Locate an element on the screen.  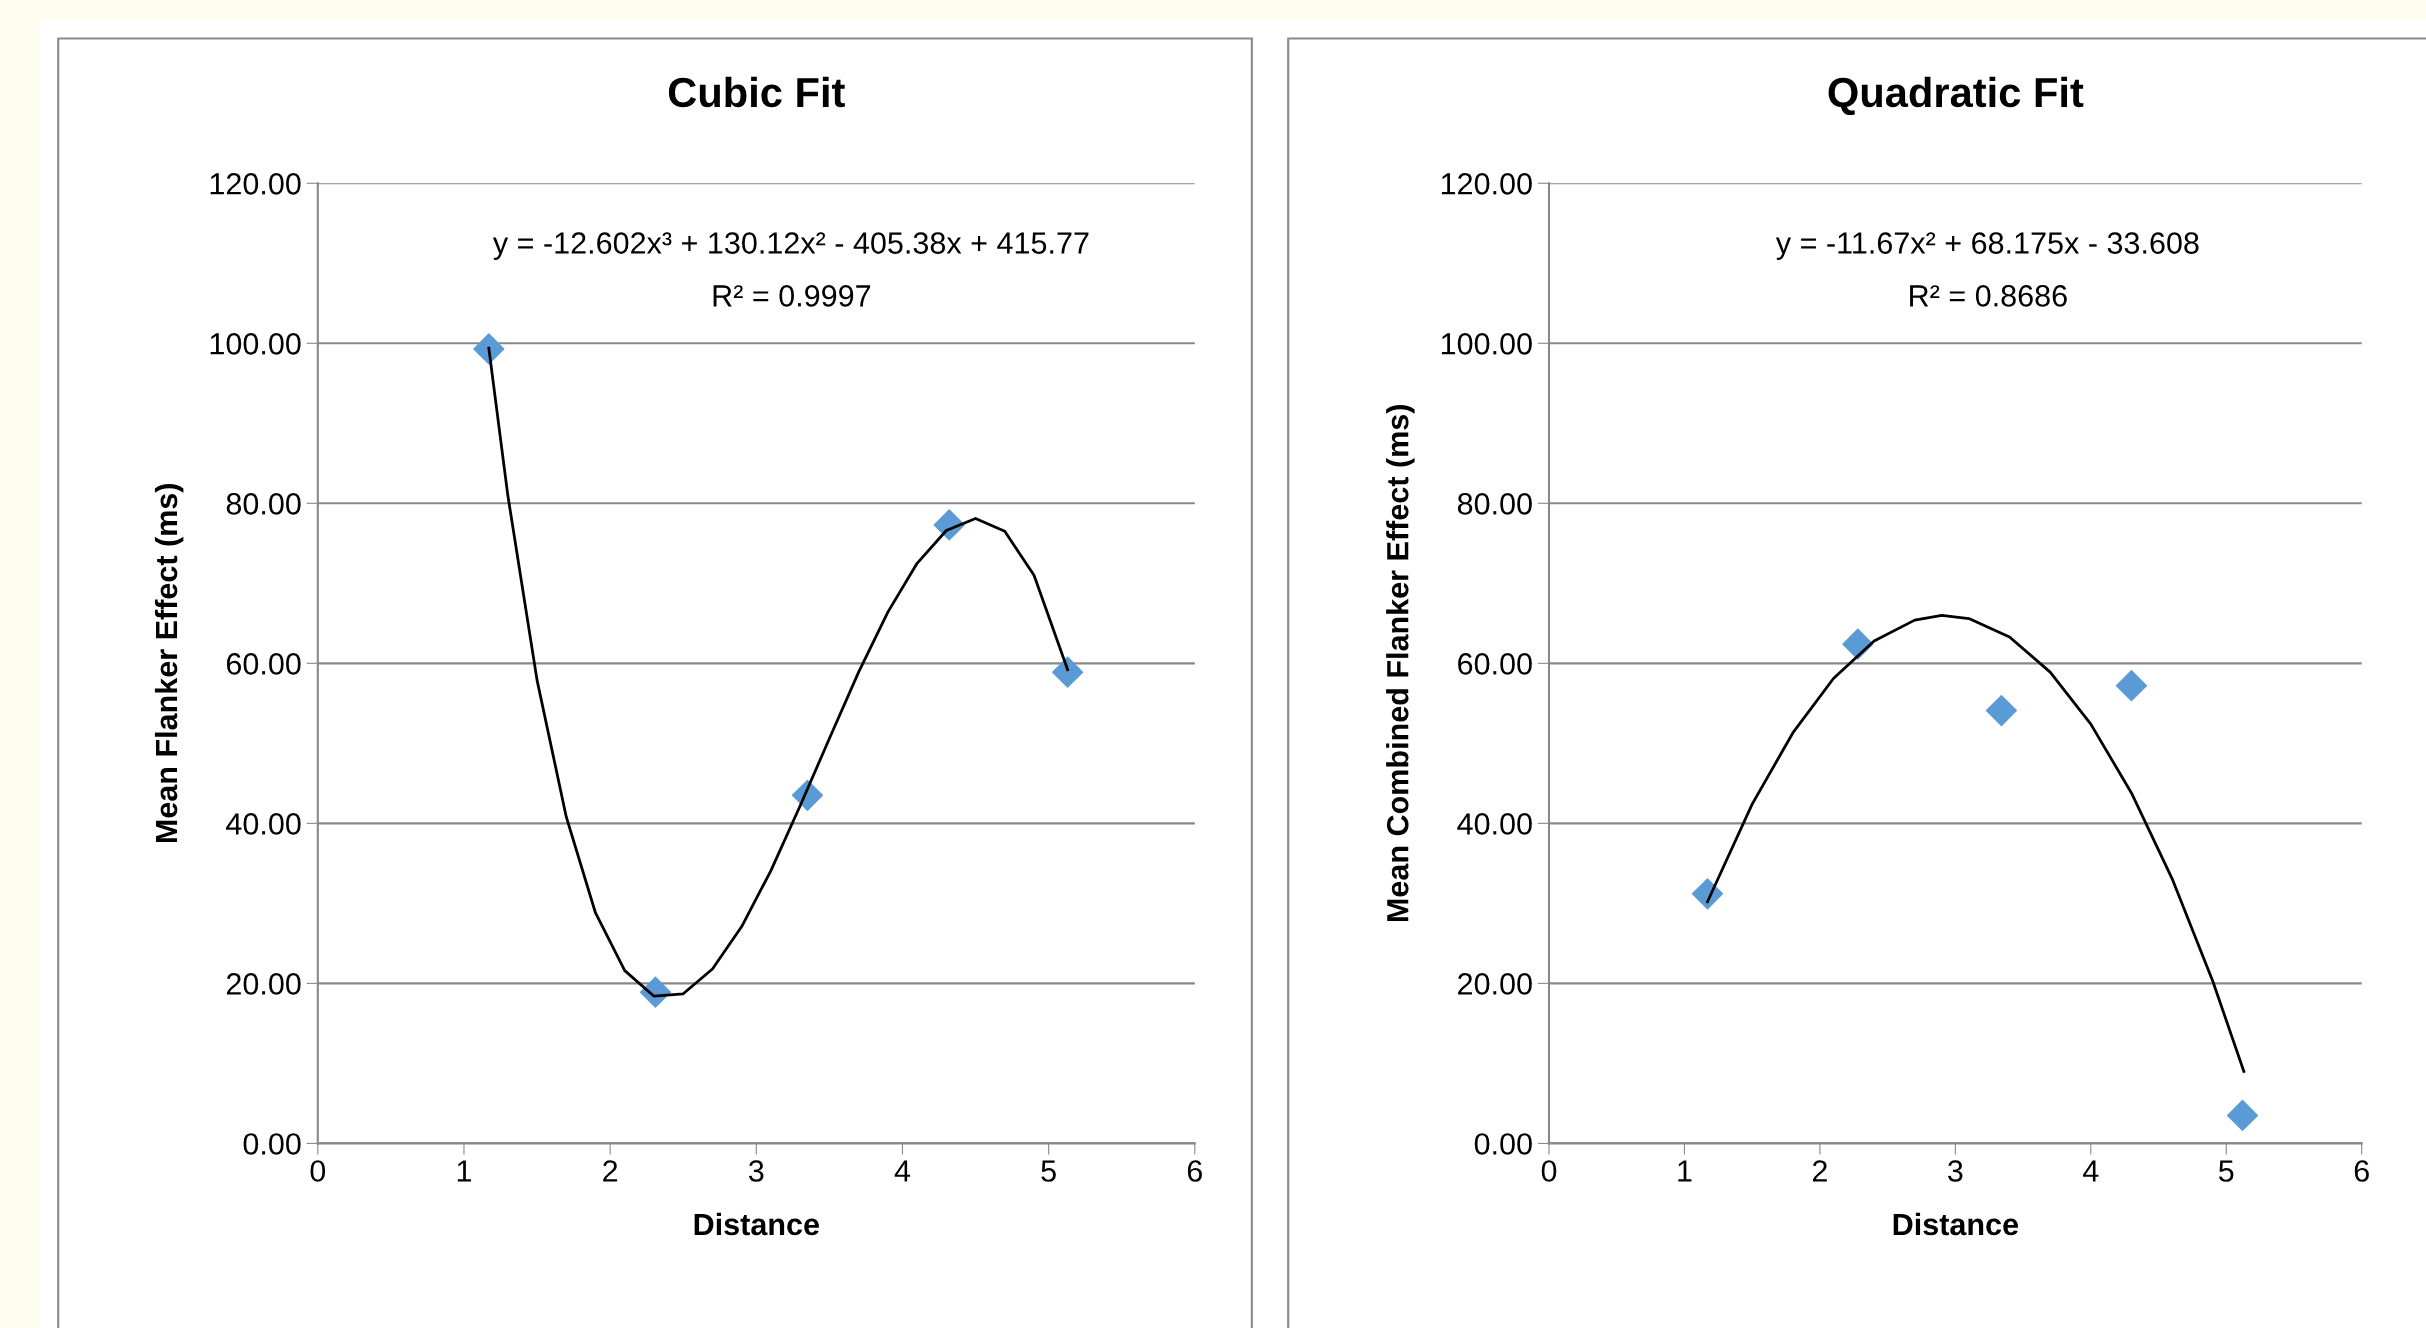
annotation: R² = 0.8686 is located at coordinates (1988, 296).